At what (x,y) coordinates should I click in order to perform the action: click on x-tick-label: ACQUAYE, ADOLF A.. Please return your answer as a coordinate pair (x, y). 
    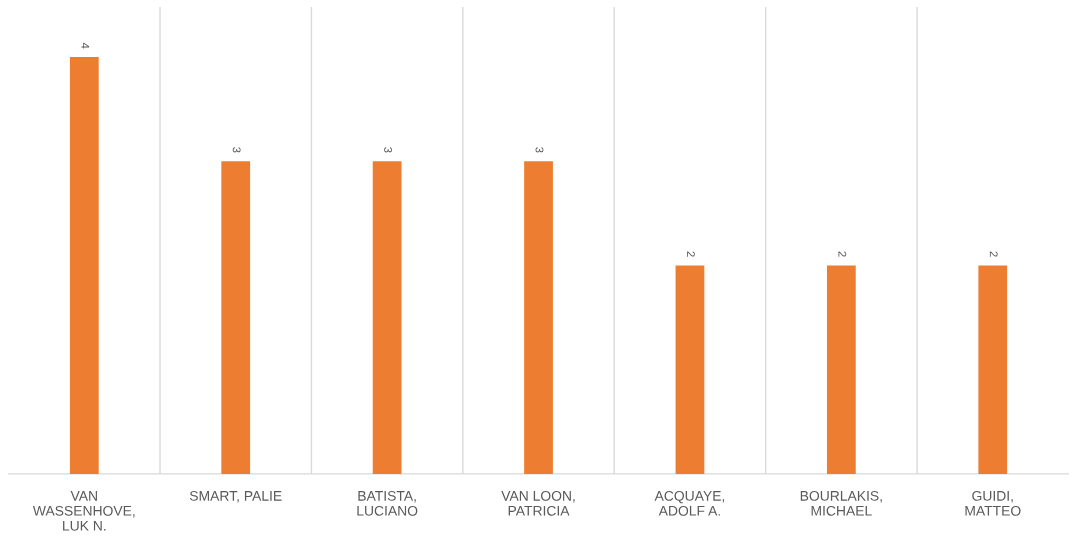
    Looking at the image, I should click on (689, 503).